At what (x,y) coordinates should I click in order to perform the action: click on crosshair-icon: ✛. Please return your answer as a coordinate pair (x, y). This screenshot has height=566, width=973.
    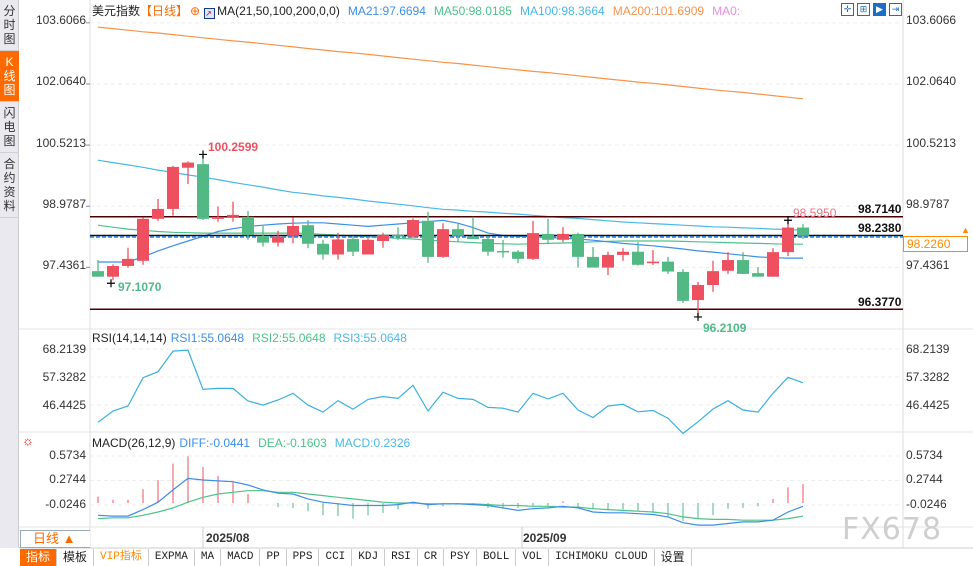
    Looking at the image, I should click on (847, 9).